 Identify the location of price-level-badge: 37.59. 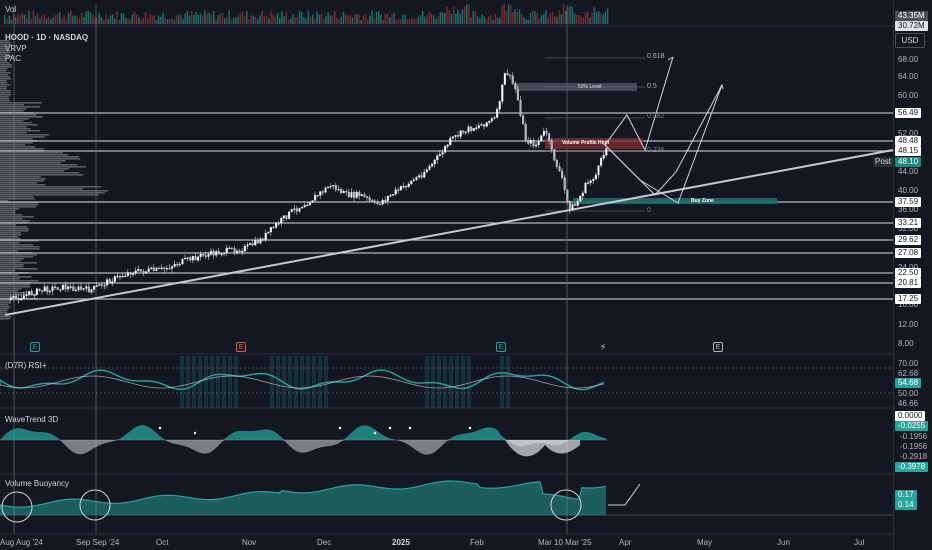
(908, 202).